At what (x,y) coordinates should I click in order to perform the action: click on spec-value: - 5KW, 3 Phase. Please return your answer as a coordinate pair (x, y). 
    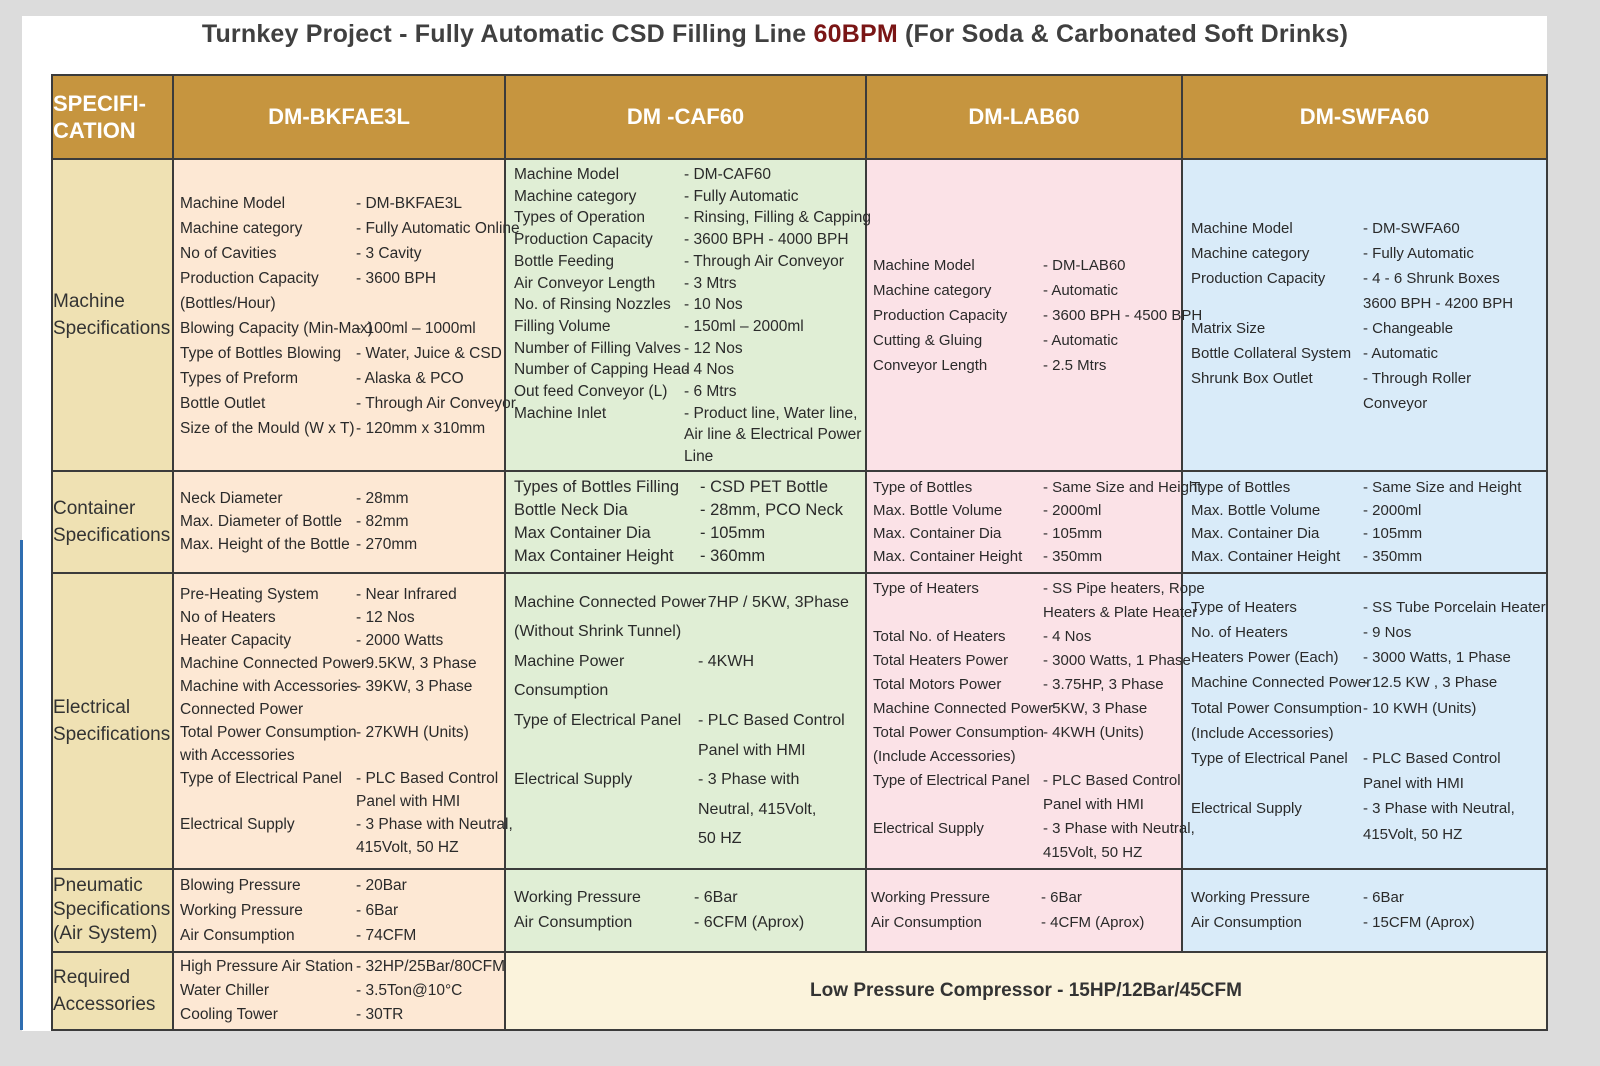
    Looking at the image, I should click on (1095, 708).